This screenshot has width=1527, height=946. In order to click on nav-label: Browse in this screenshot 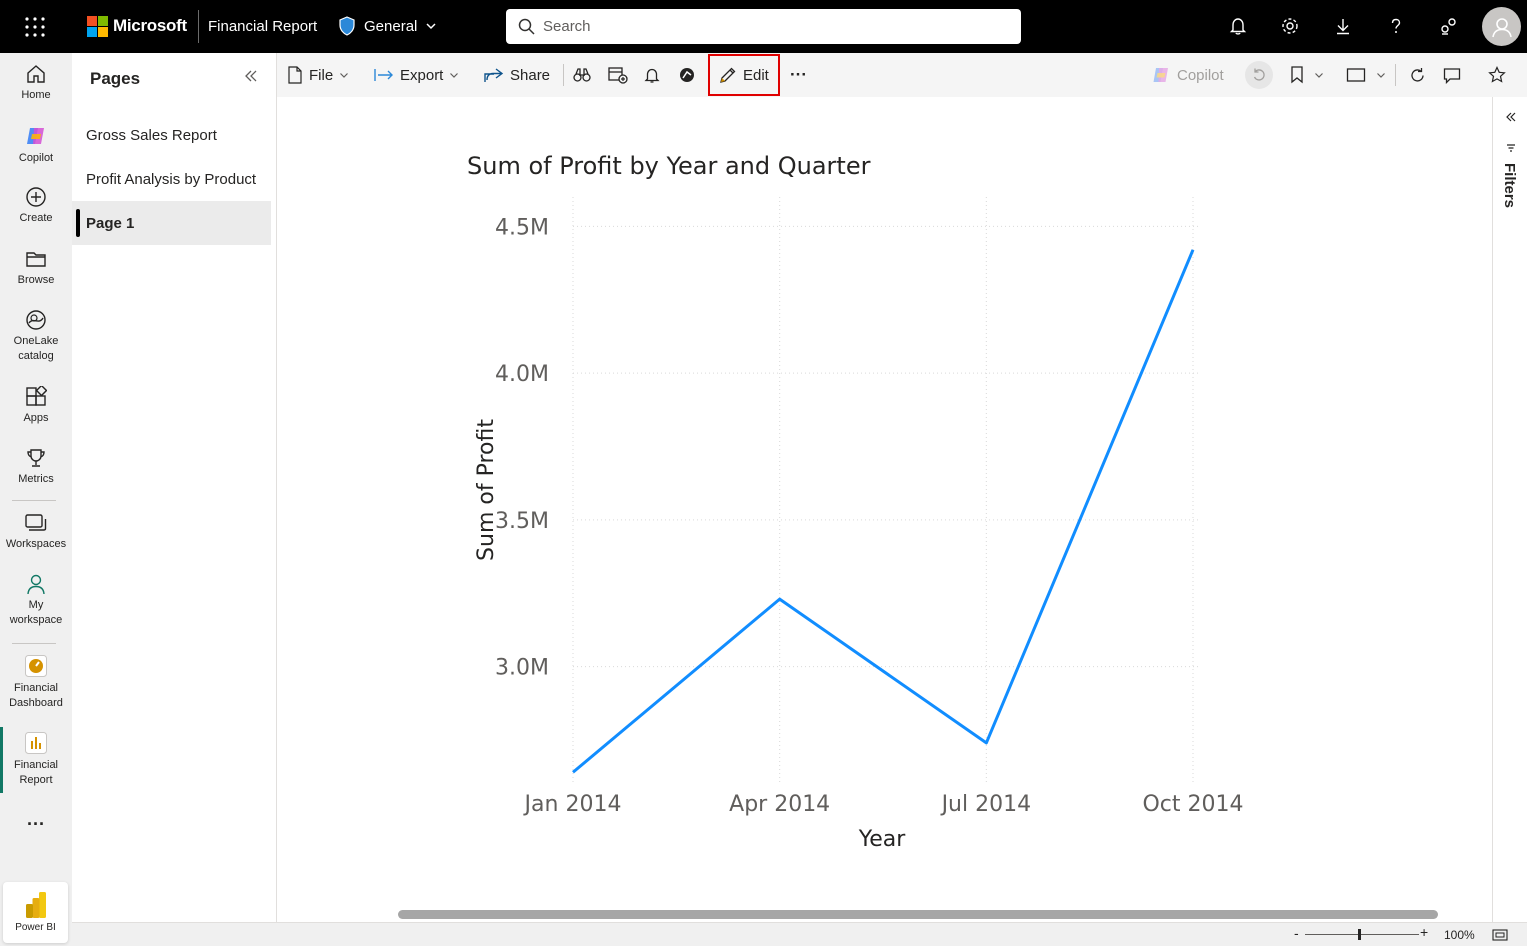, I will do `click(36, 280)`.